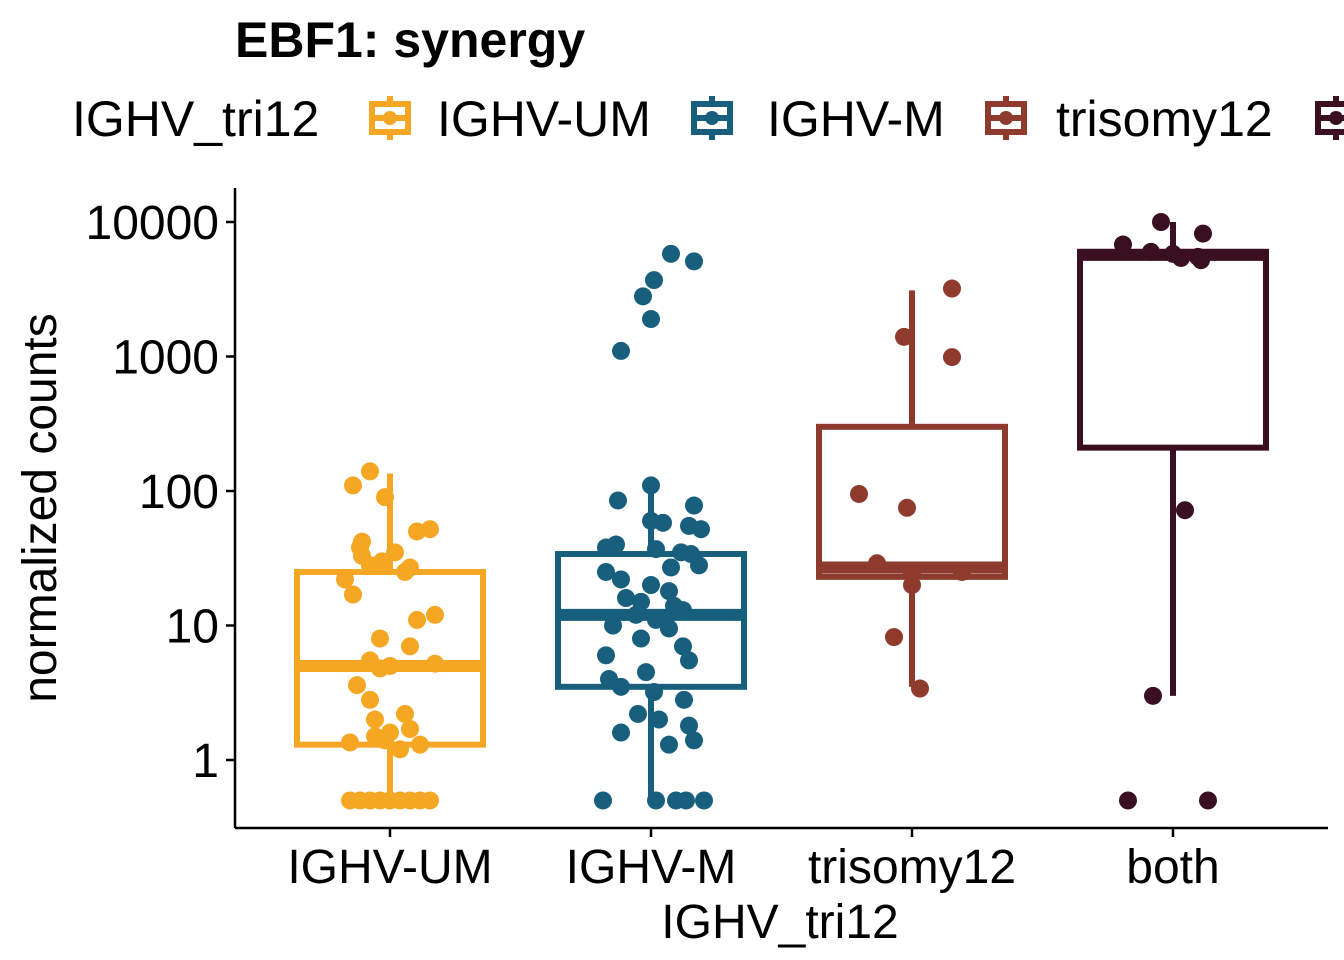 This screenshot has width=1344, height=960. Describe the element at coordinates (1173, 459) in the screenshot. I see `box-both` at that location.